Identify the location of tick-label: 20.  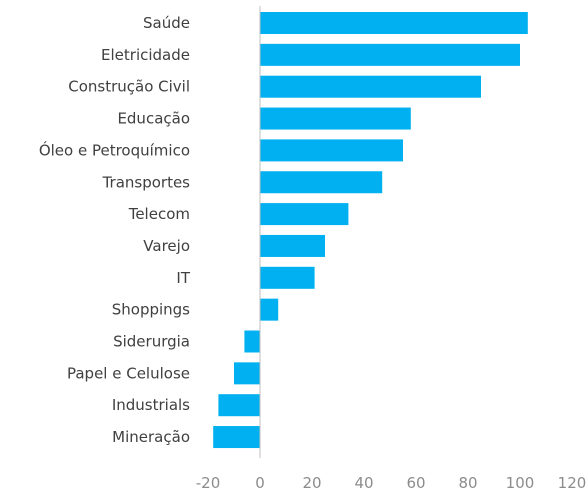
(311, 483).